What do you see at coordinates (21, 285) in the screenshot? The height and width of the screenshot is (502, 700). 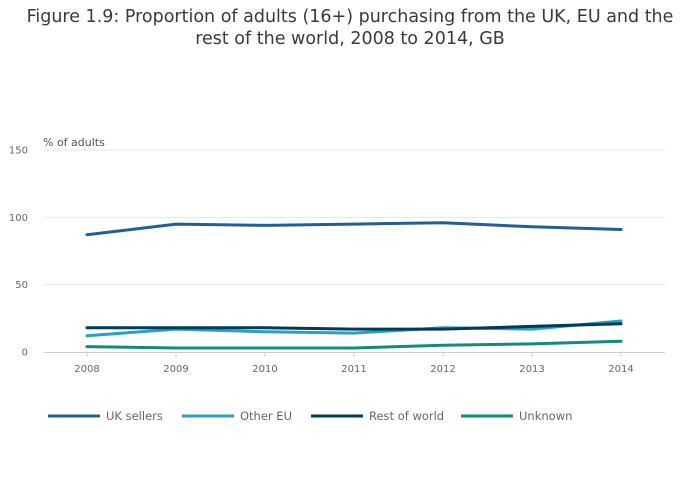 I see `y-tick-label: 50` at bounding box center [21, 285].